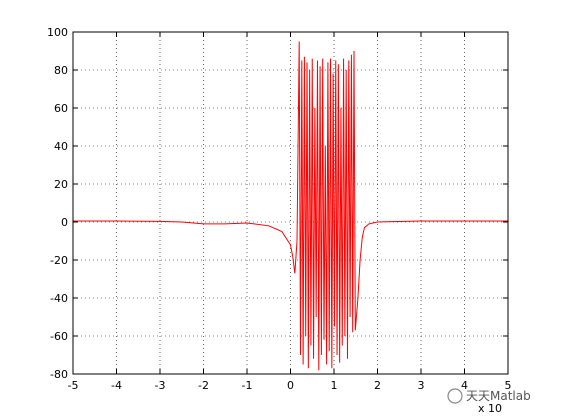 The width and height of the screenshot is (561, 420). I want to click on x-tick-label: 3, so click(421, 385).